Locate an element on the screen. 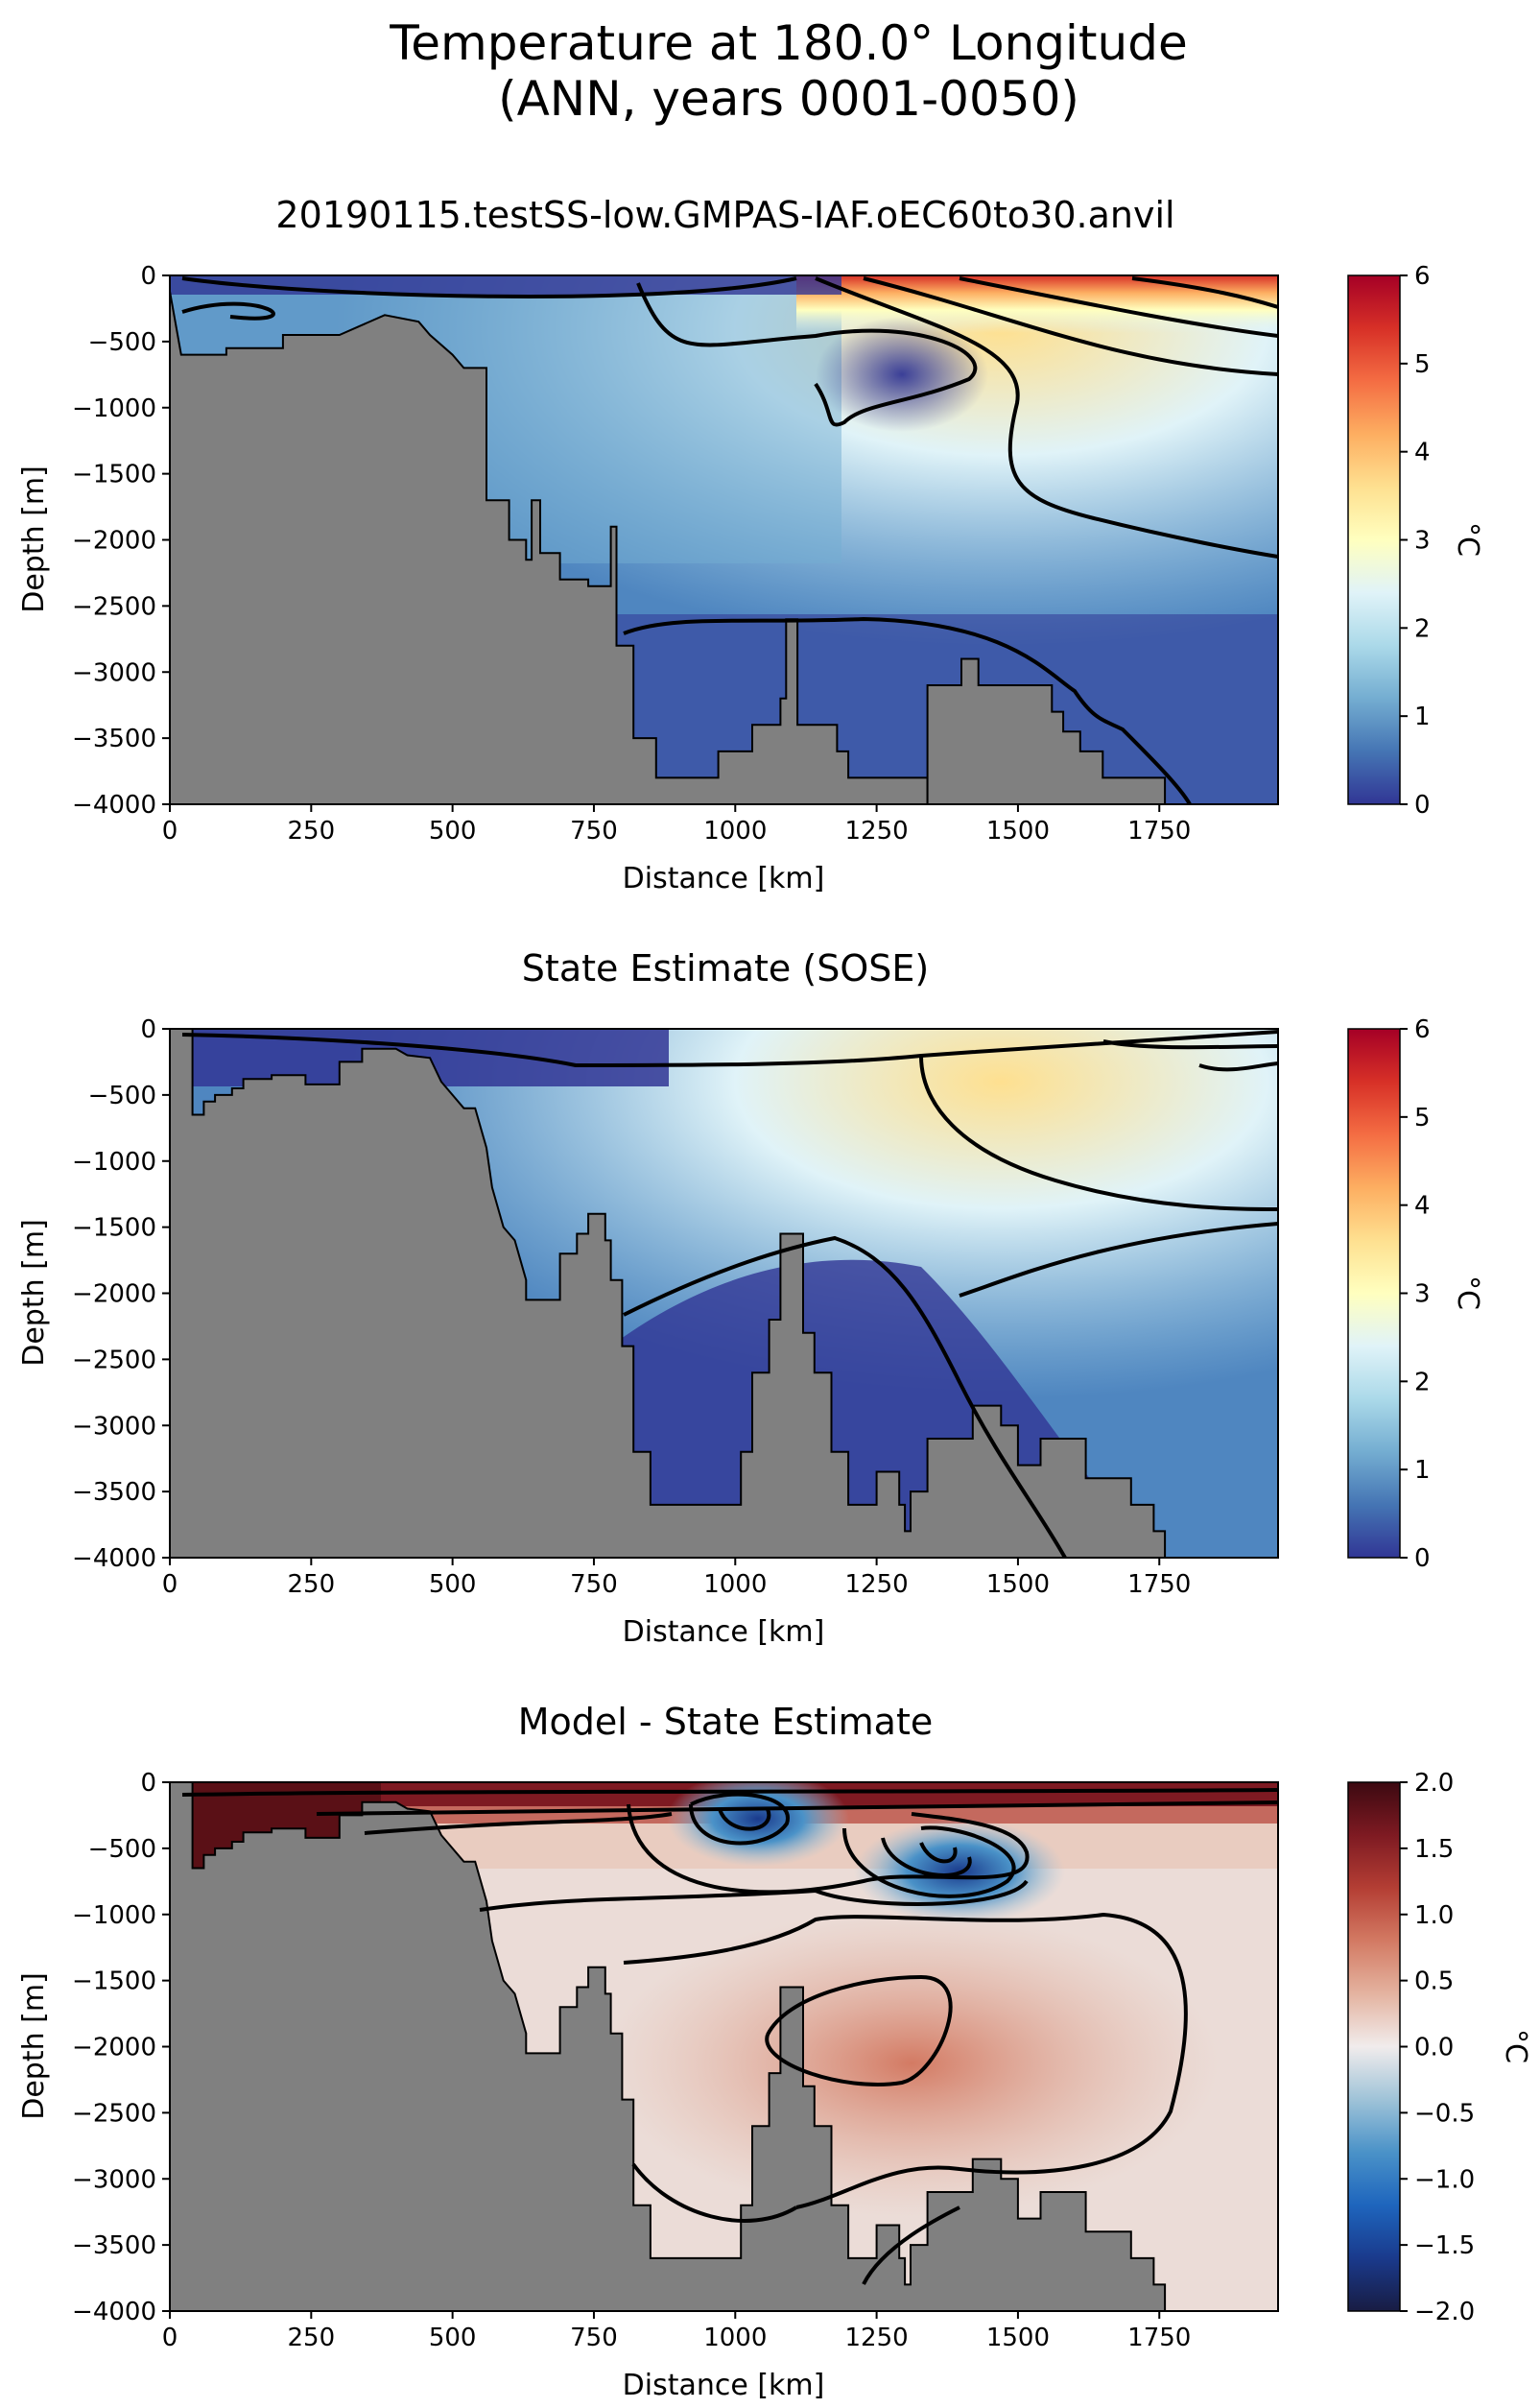 This screenshot has height=2408, width=1540. colorbar-tick-label: 2.0 is located at coordinates (1434, 1783).